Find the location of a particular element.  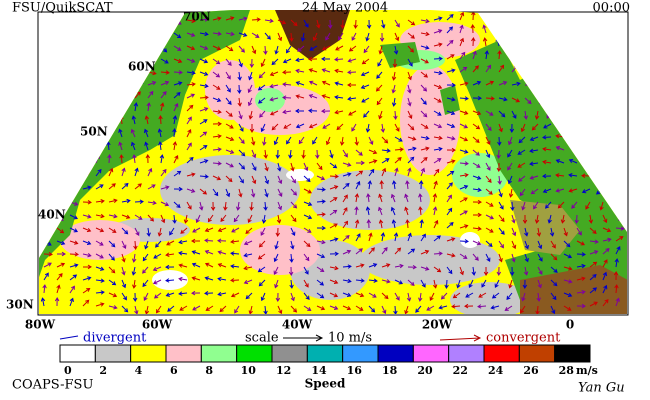

lat-label: 70N is located at coordinates (197, 17).